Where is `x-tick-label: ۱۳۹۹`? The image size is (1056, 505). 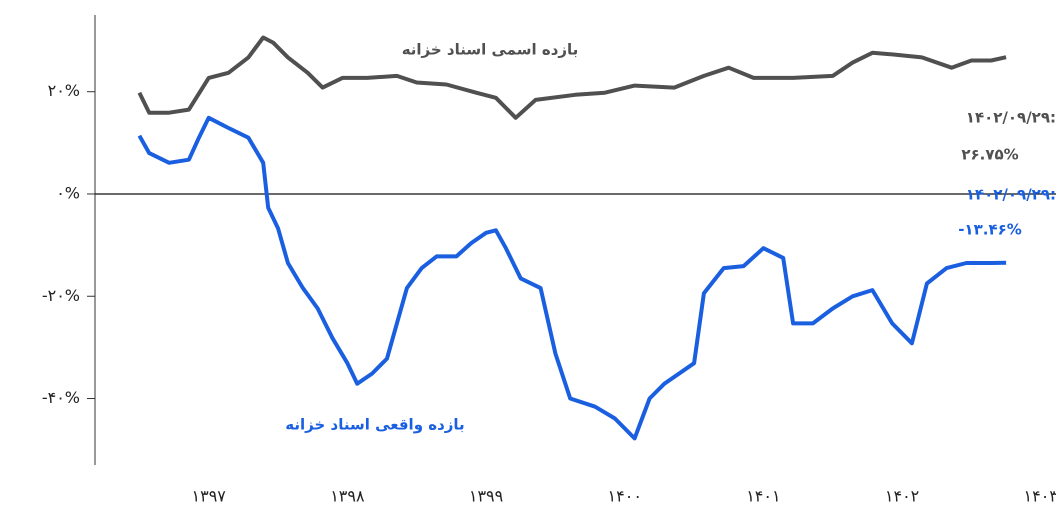
x-tick-label: ۱۳۹۹ is located at coordinates (486, 496).